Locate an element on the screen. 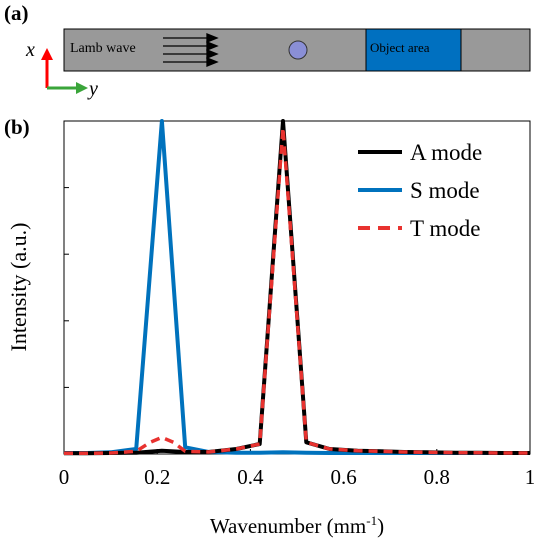 This screenshot has height=545, width=536. x-axis-label-end: ) is located at coordinates (380, 526).